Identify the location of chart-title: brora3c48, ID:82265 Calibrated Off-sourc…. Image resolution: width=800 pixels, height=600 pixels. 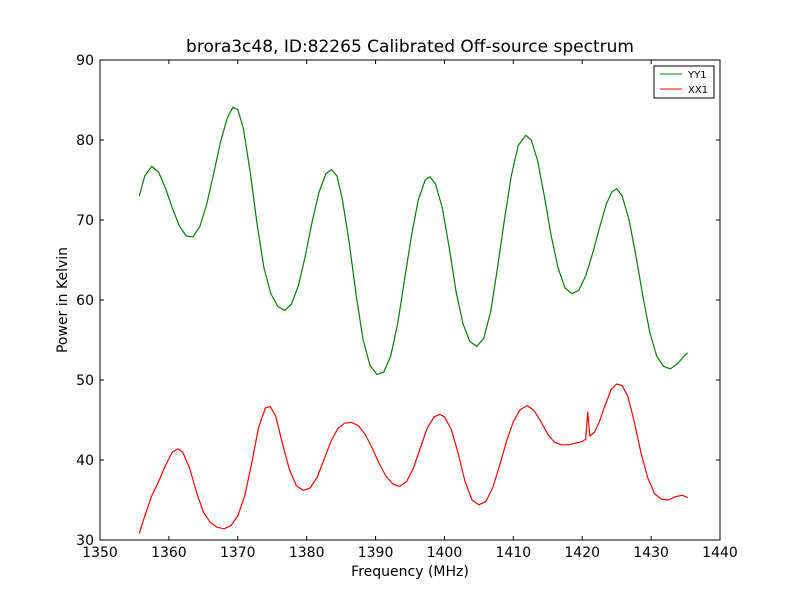
(410, 47).